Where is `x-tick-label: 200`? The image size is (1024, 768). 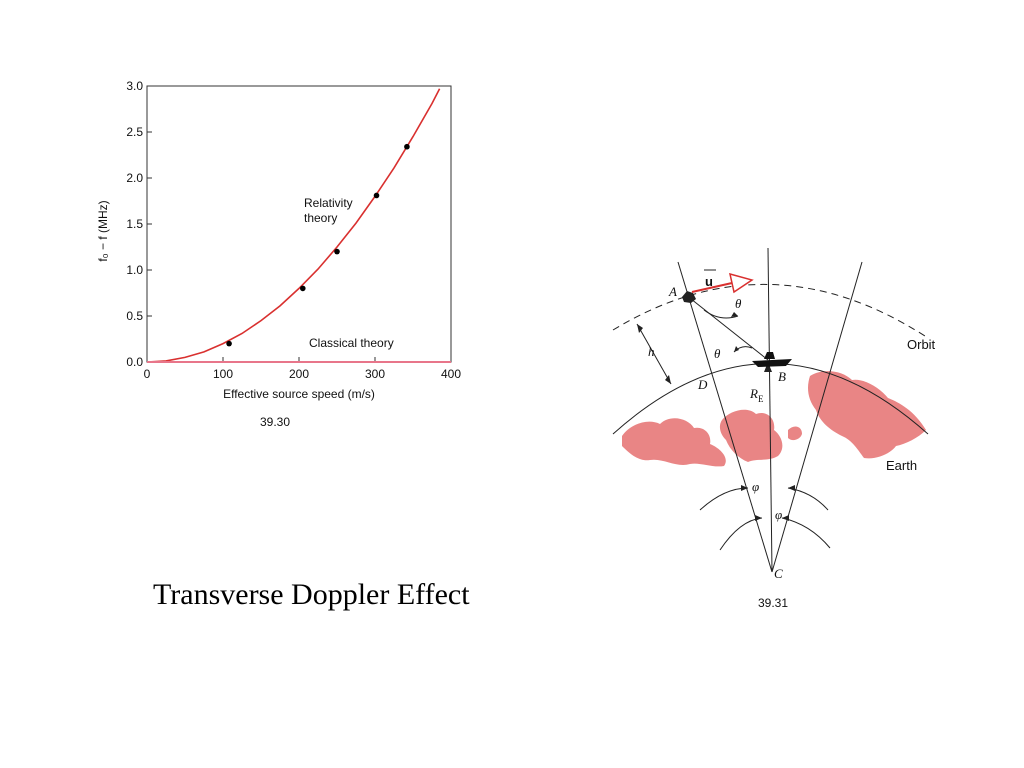 x-tick-label: 200 is located at coordinates (299, 374).